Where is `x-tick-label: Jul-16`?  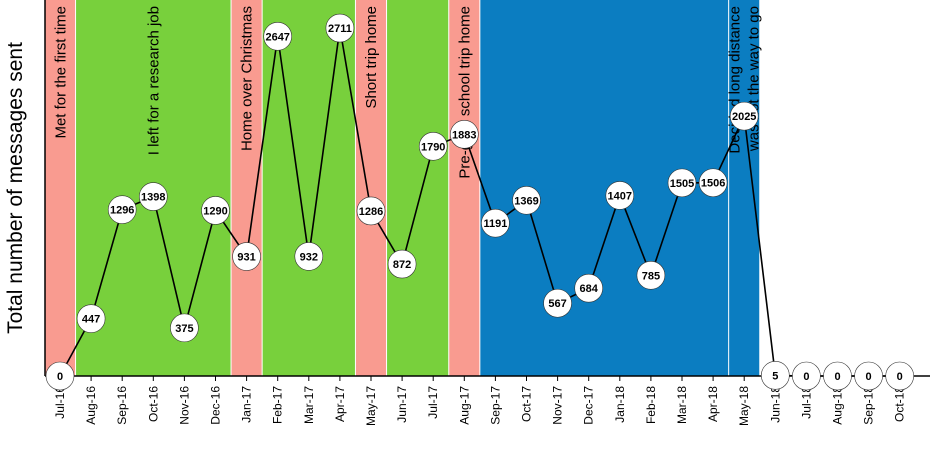 x-tick-label: Jul-16 is located at coordinates (60, 402).